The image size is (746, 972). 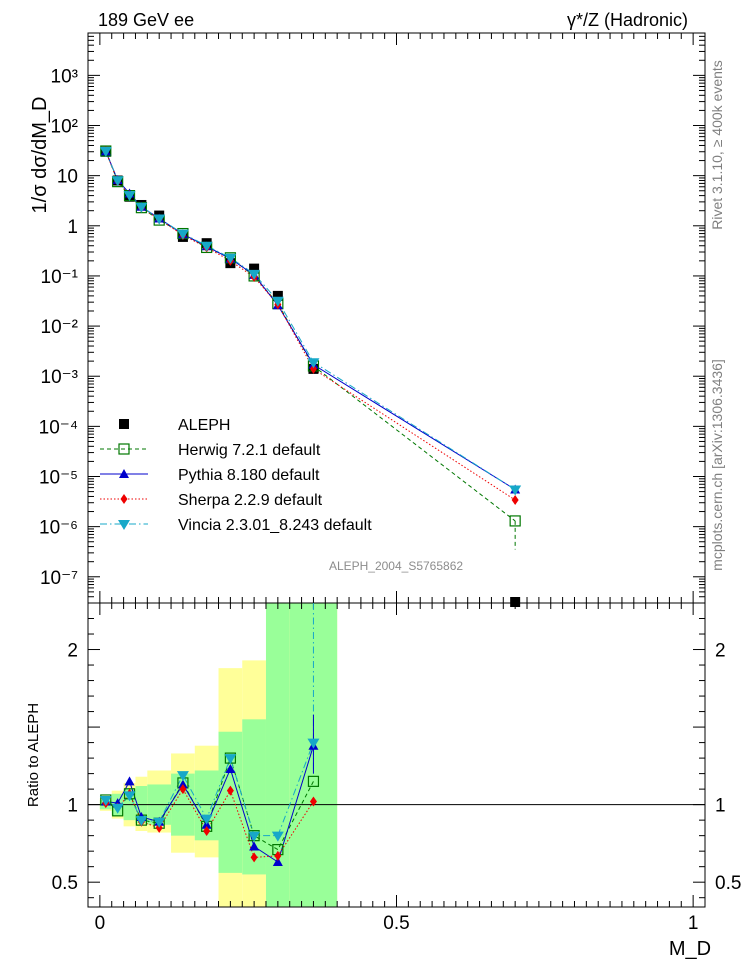 What do you see at coordinates (720, 806) in the screenshot?
I see `ratio-y-tick-label-right: 1` at bounding box center [720, 806].